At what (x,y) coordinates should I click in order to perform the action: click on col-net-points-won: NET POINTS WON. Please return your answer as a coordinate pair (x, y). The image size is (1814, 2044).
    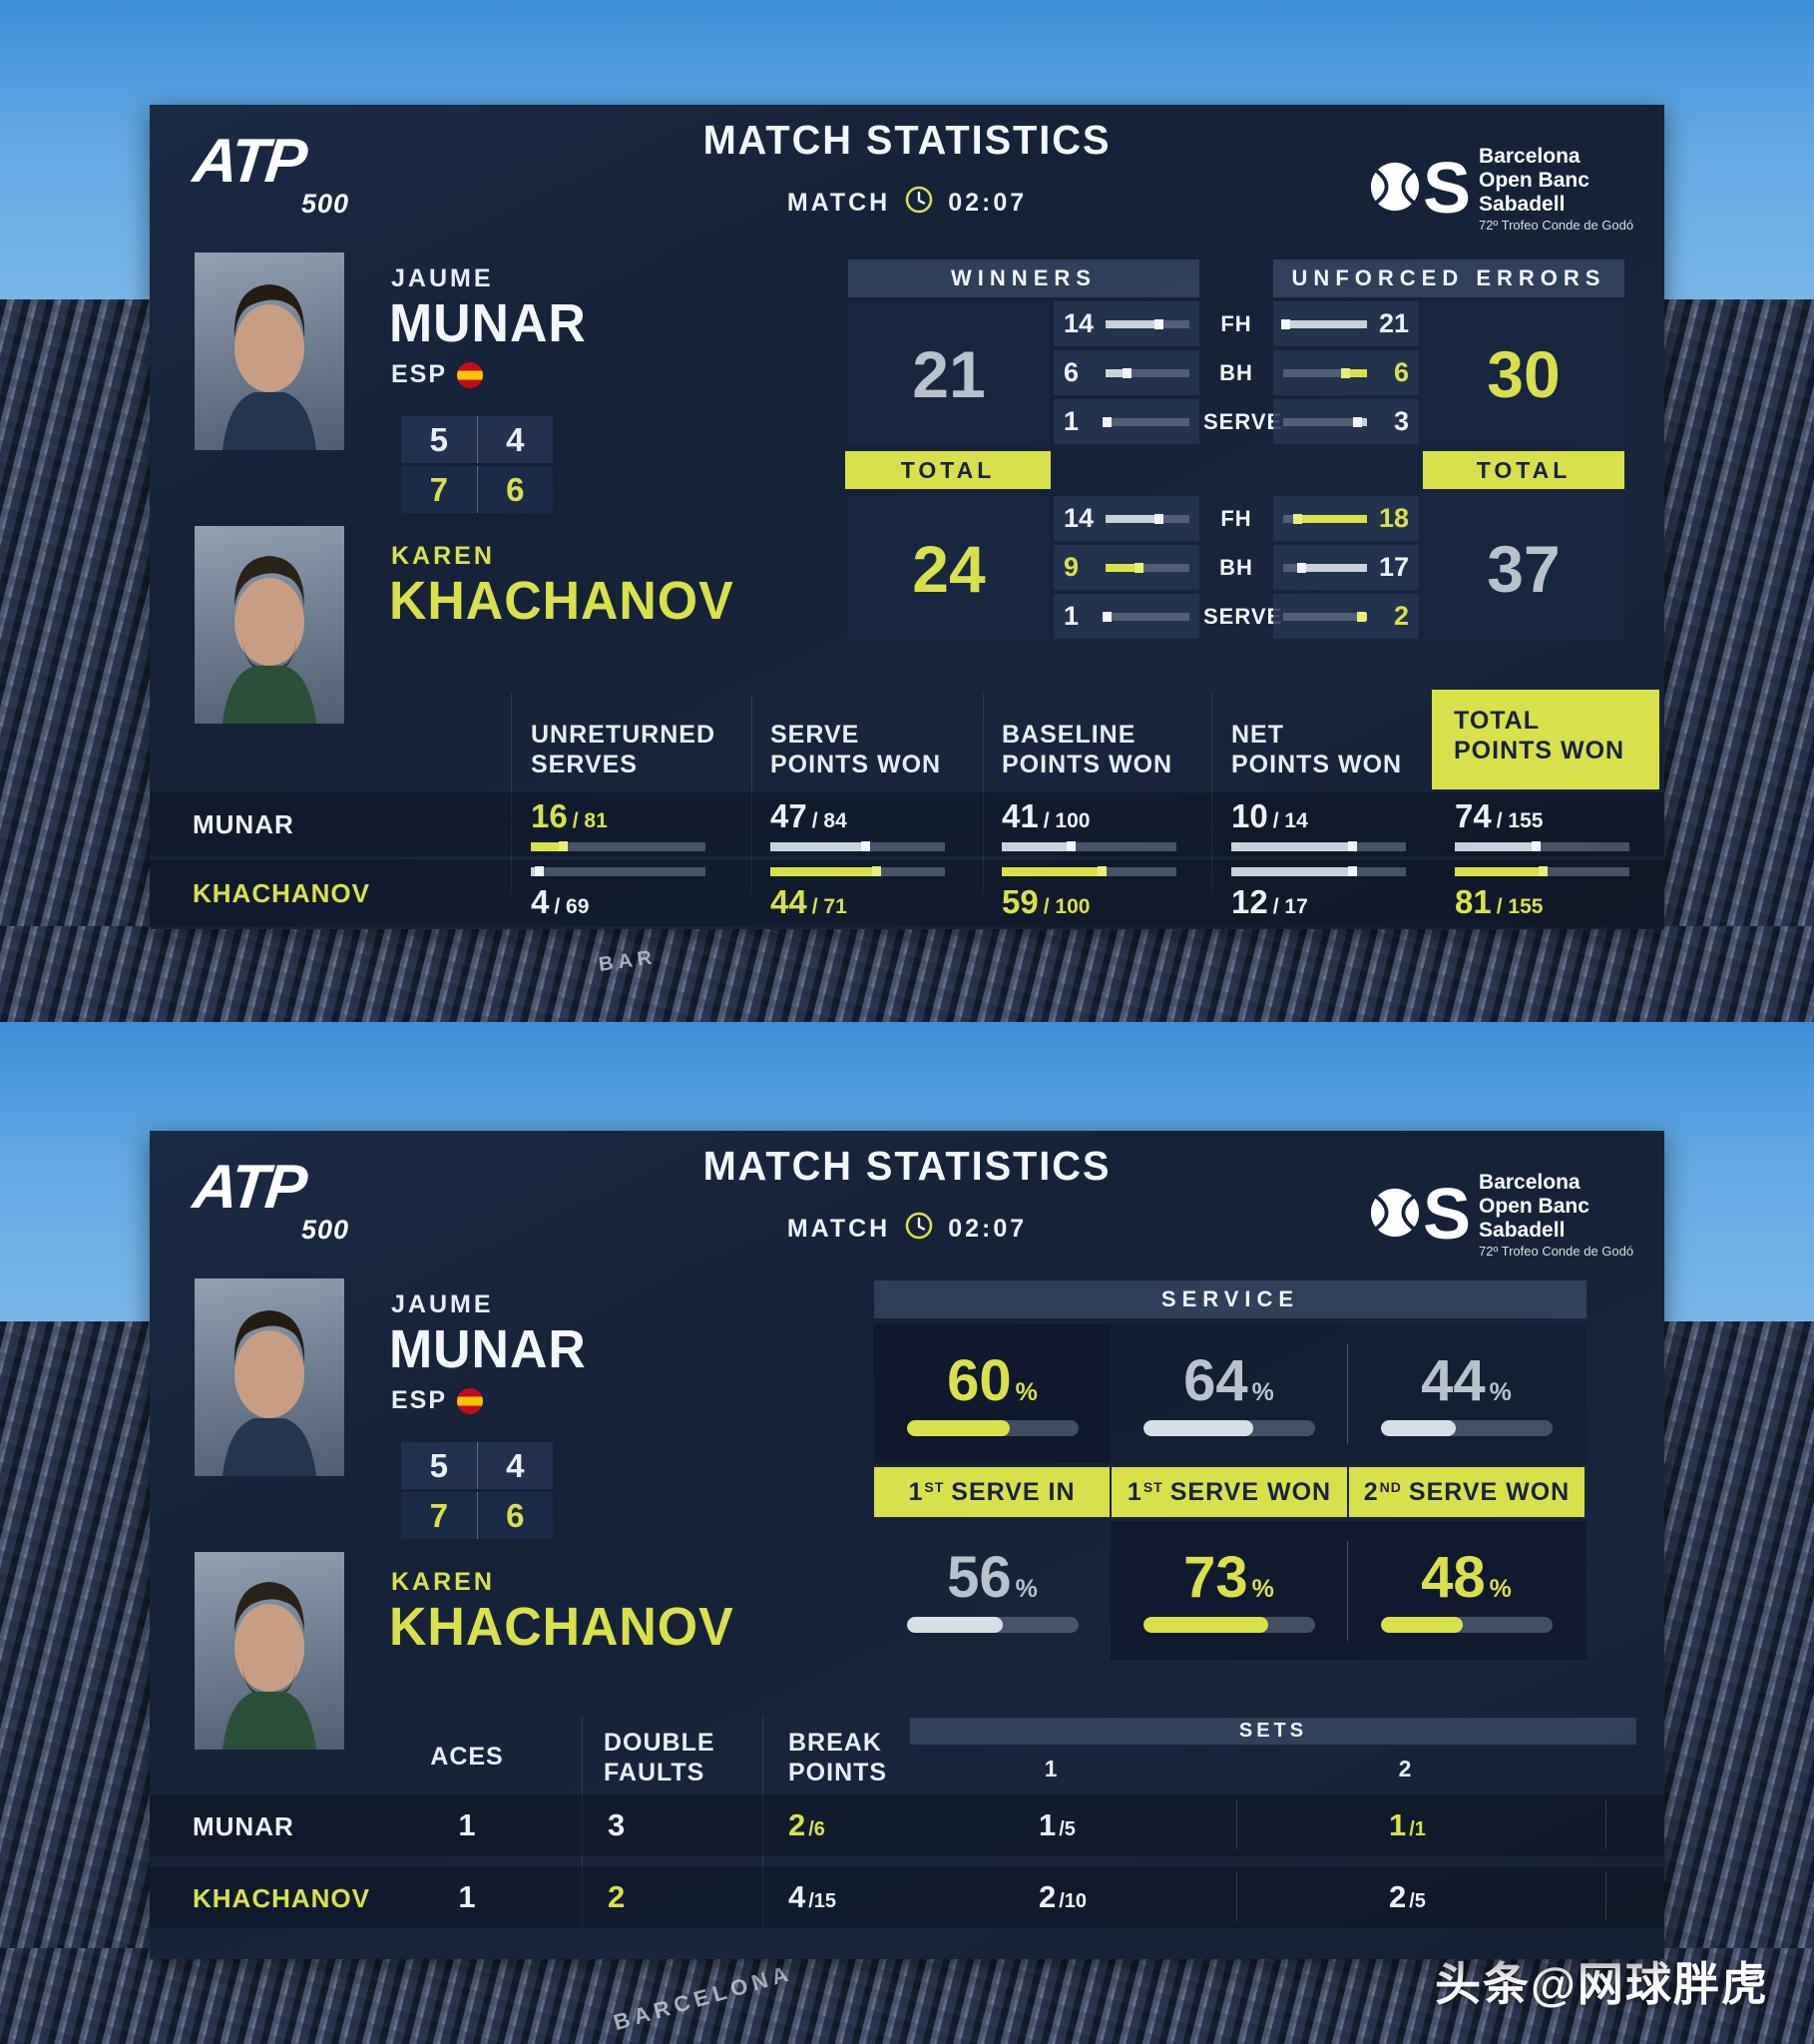
    Looking at the image, I should click on (1317, 749).